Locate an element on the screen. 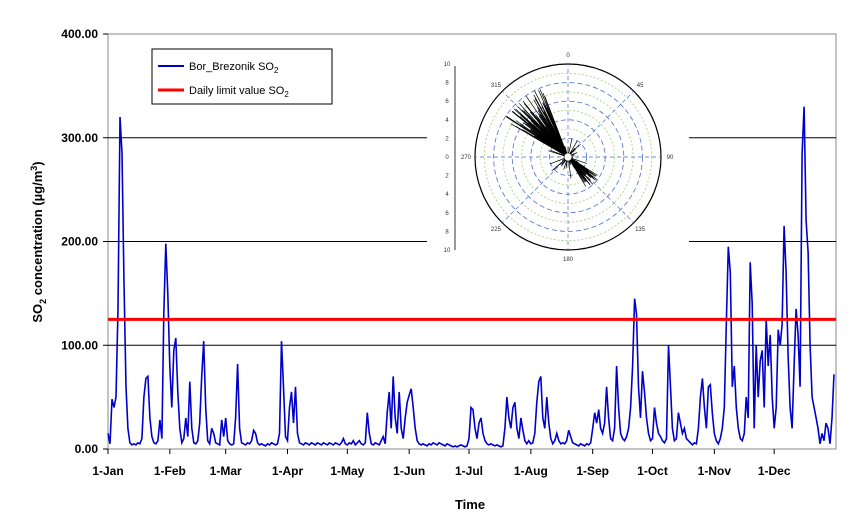  polar-center is located at coordinates (568, 157).